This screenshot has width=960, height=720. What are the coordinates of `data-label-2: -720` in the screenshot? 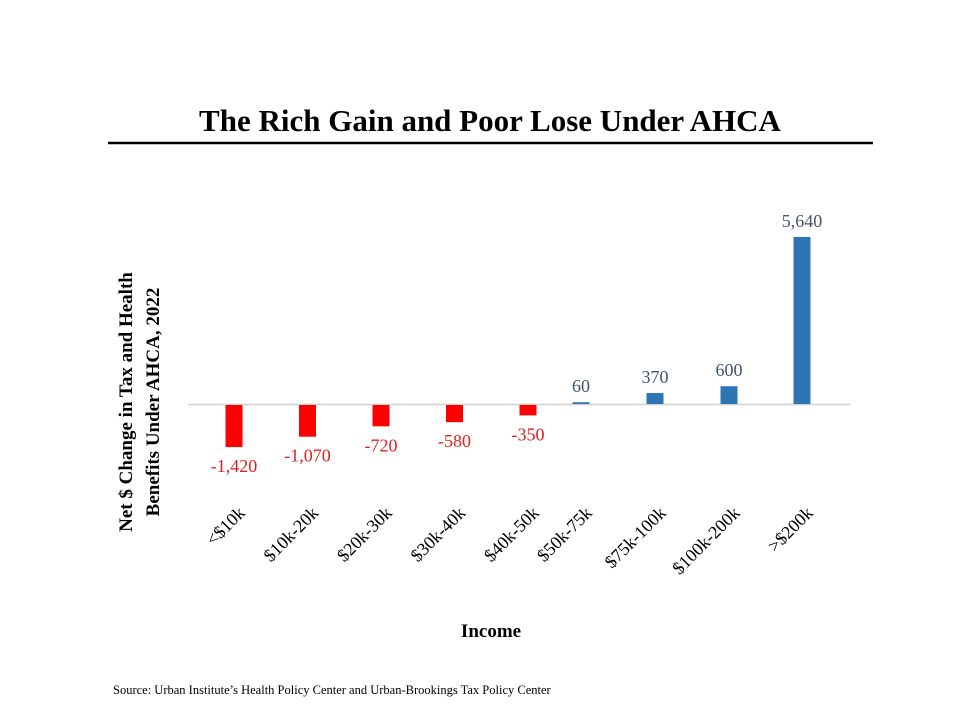 It's located at (381, 445).